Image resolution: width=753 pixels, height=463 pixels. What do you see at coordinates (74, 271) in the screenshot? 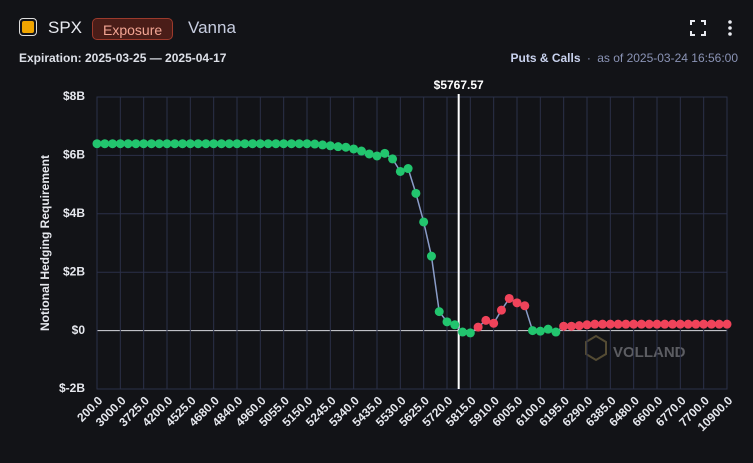
I see `y-tick-label: $2B` at bounding box center [74, 271].